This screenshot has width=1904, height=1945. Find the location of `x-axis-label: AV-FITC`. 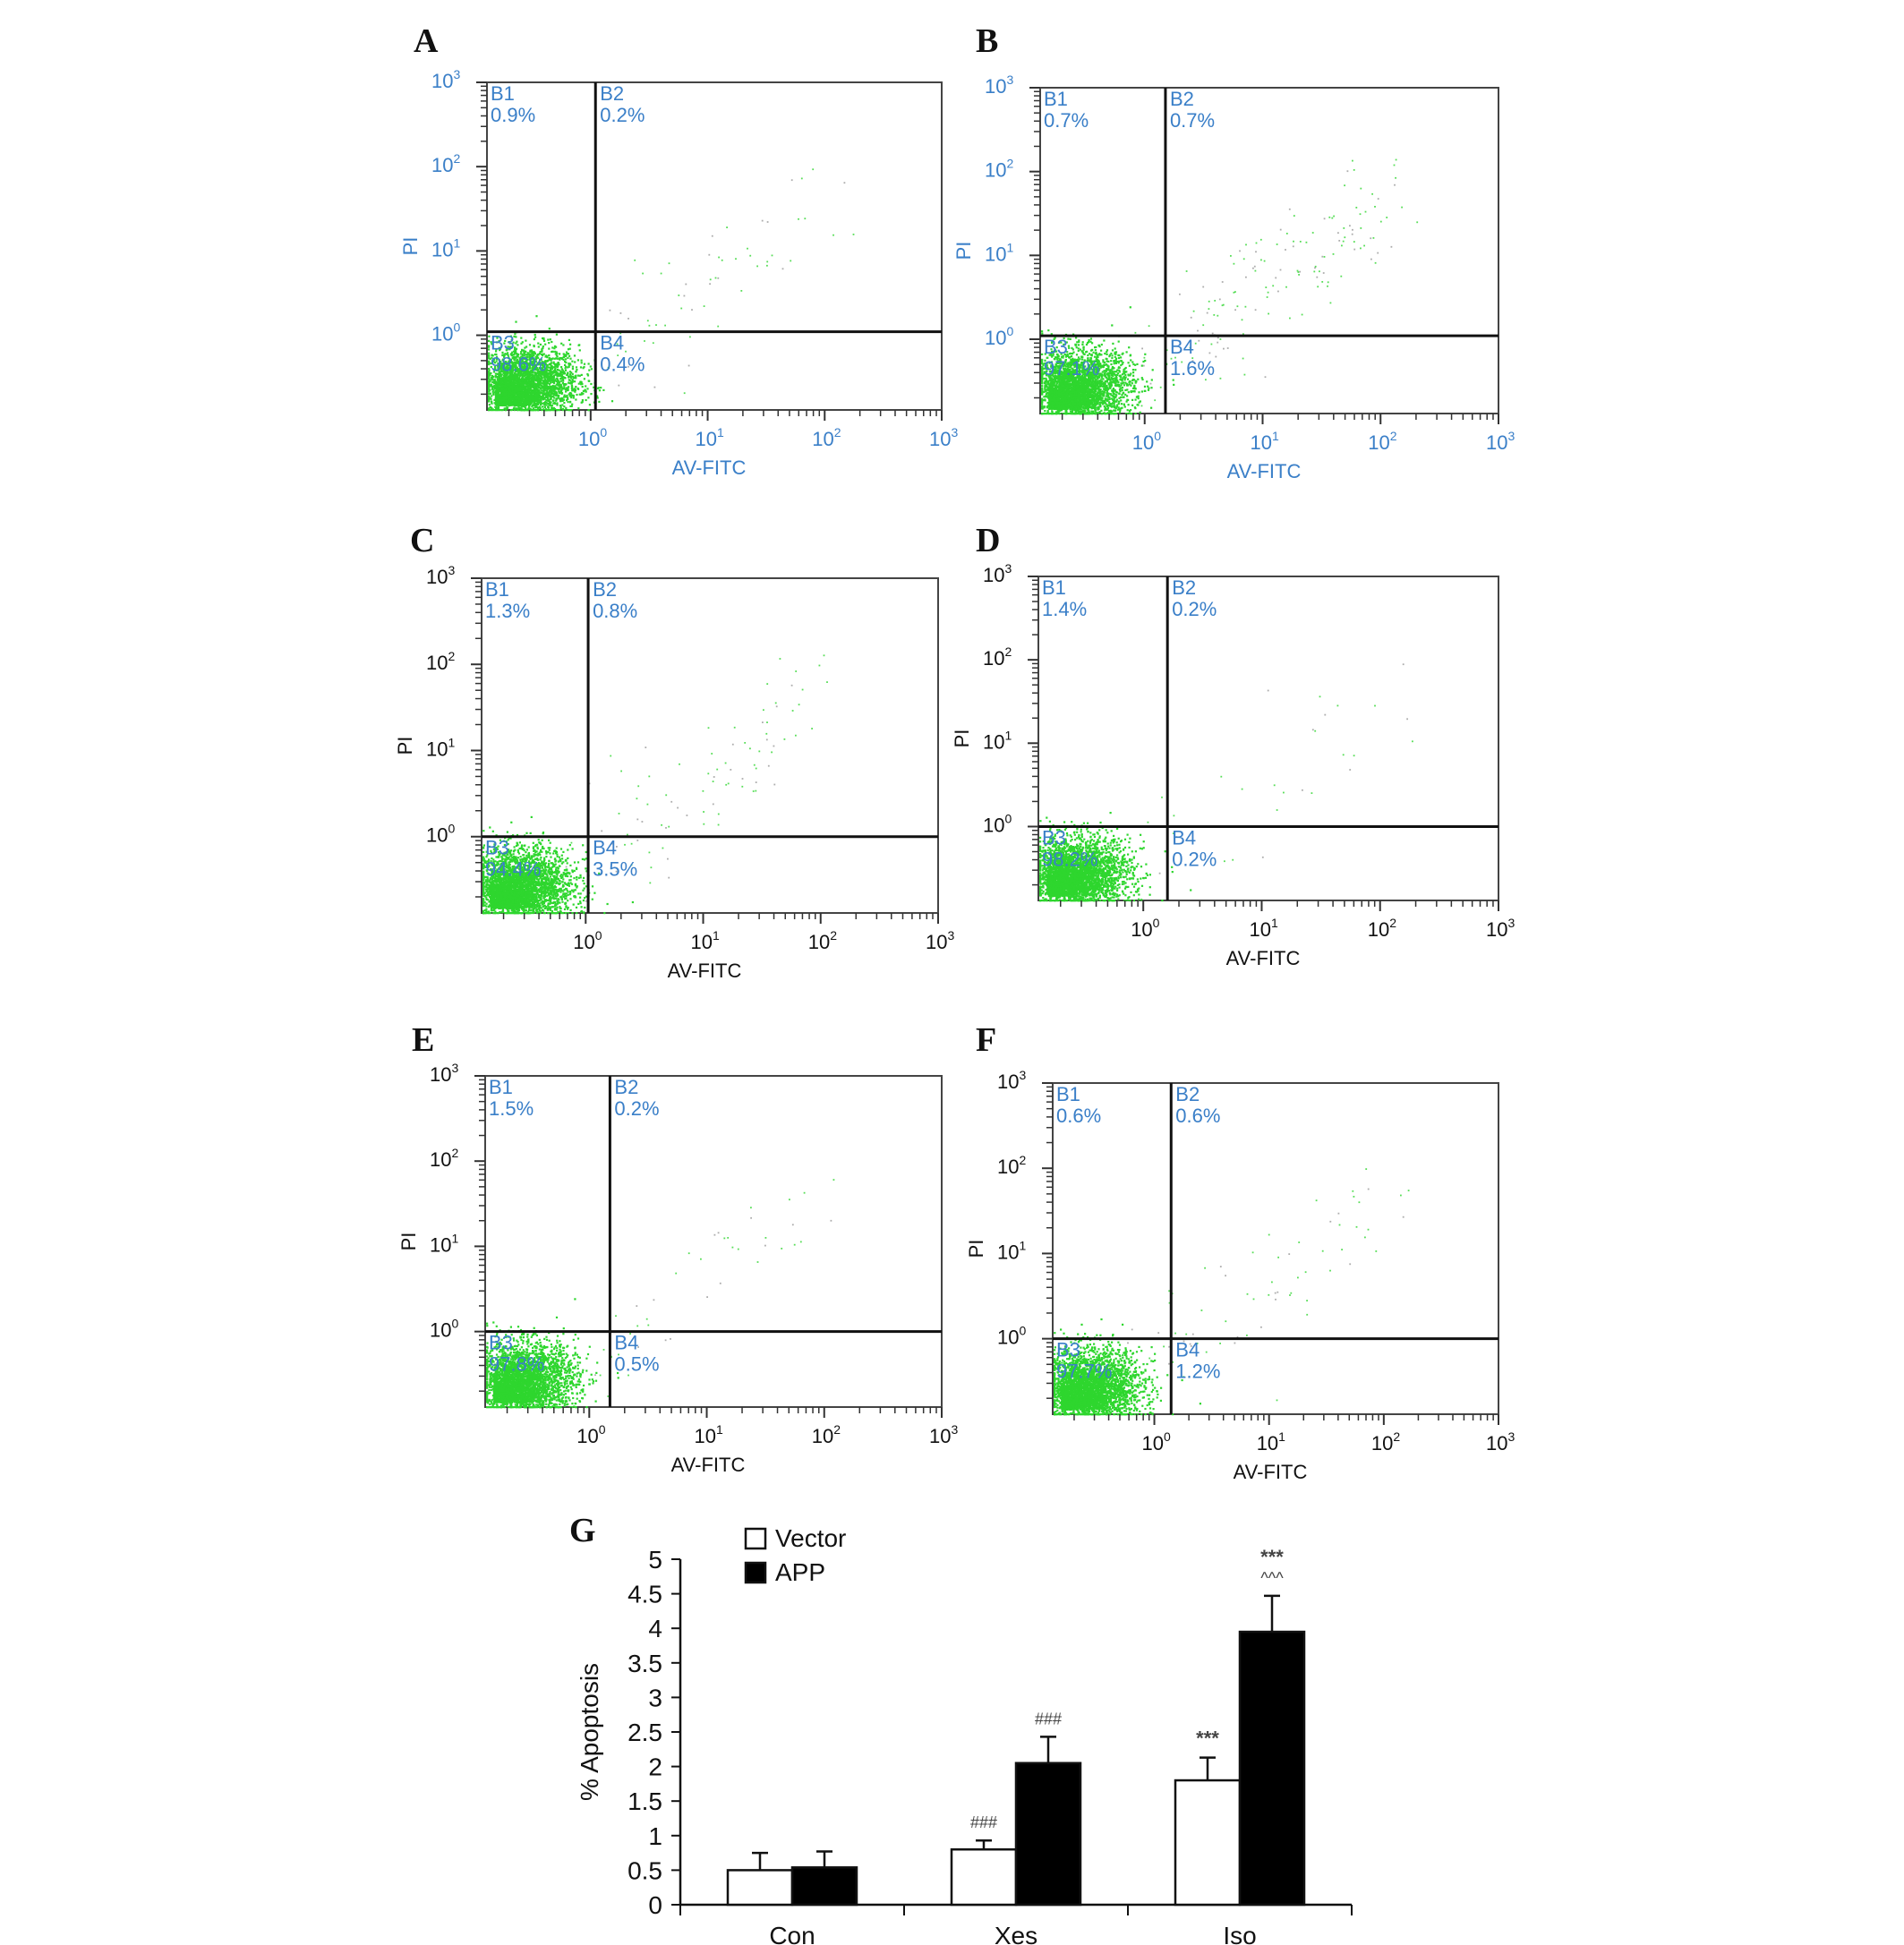

x-axis-label: AV-FITC is located at coordinates (709, 467).